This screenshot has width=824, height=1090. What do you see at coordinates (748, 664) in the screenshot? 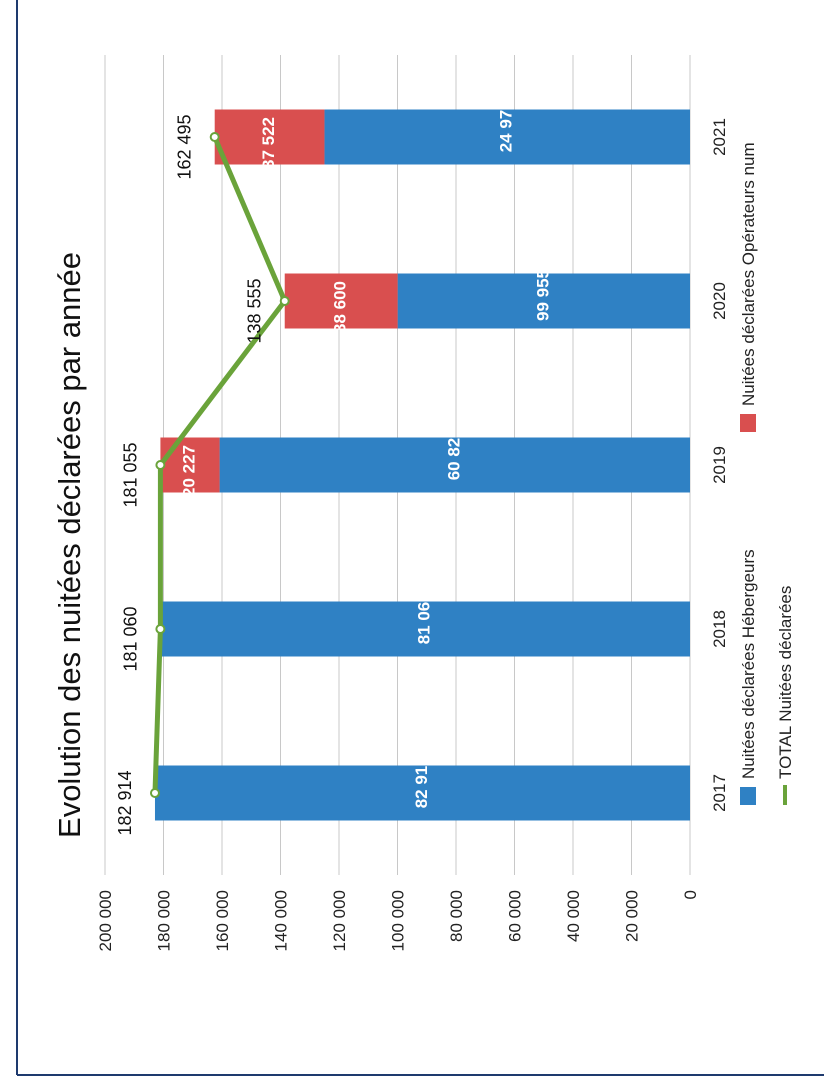
I see `legend-item-hebergeurs-label: Nuitées déclarées Hébergeurs` at bounding box center [748, 664].